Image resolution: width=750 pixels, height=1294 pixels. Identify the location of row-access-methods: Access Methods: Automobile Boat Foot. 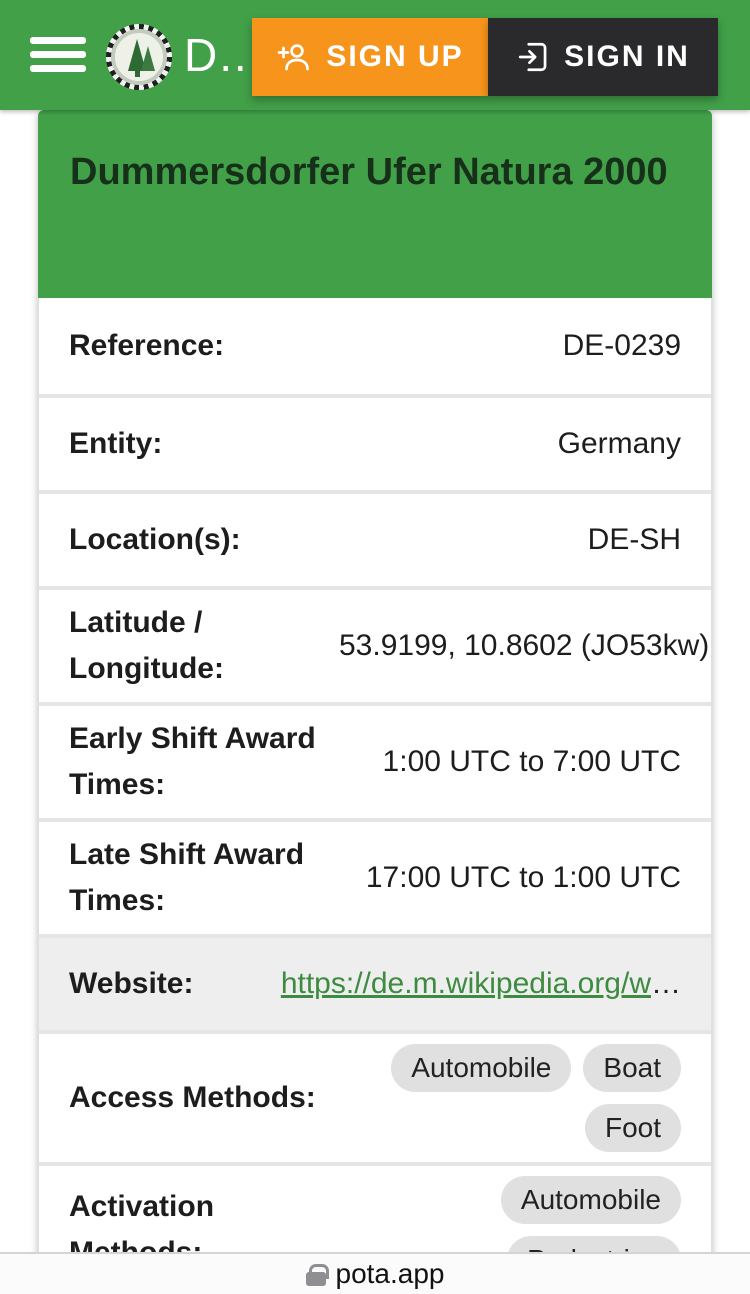
(375, 1096).